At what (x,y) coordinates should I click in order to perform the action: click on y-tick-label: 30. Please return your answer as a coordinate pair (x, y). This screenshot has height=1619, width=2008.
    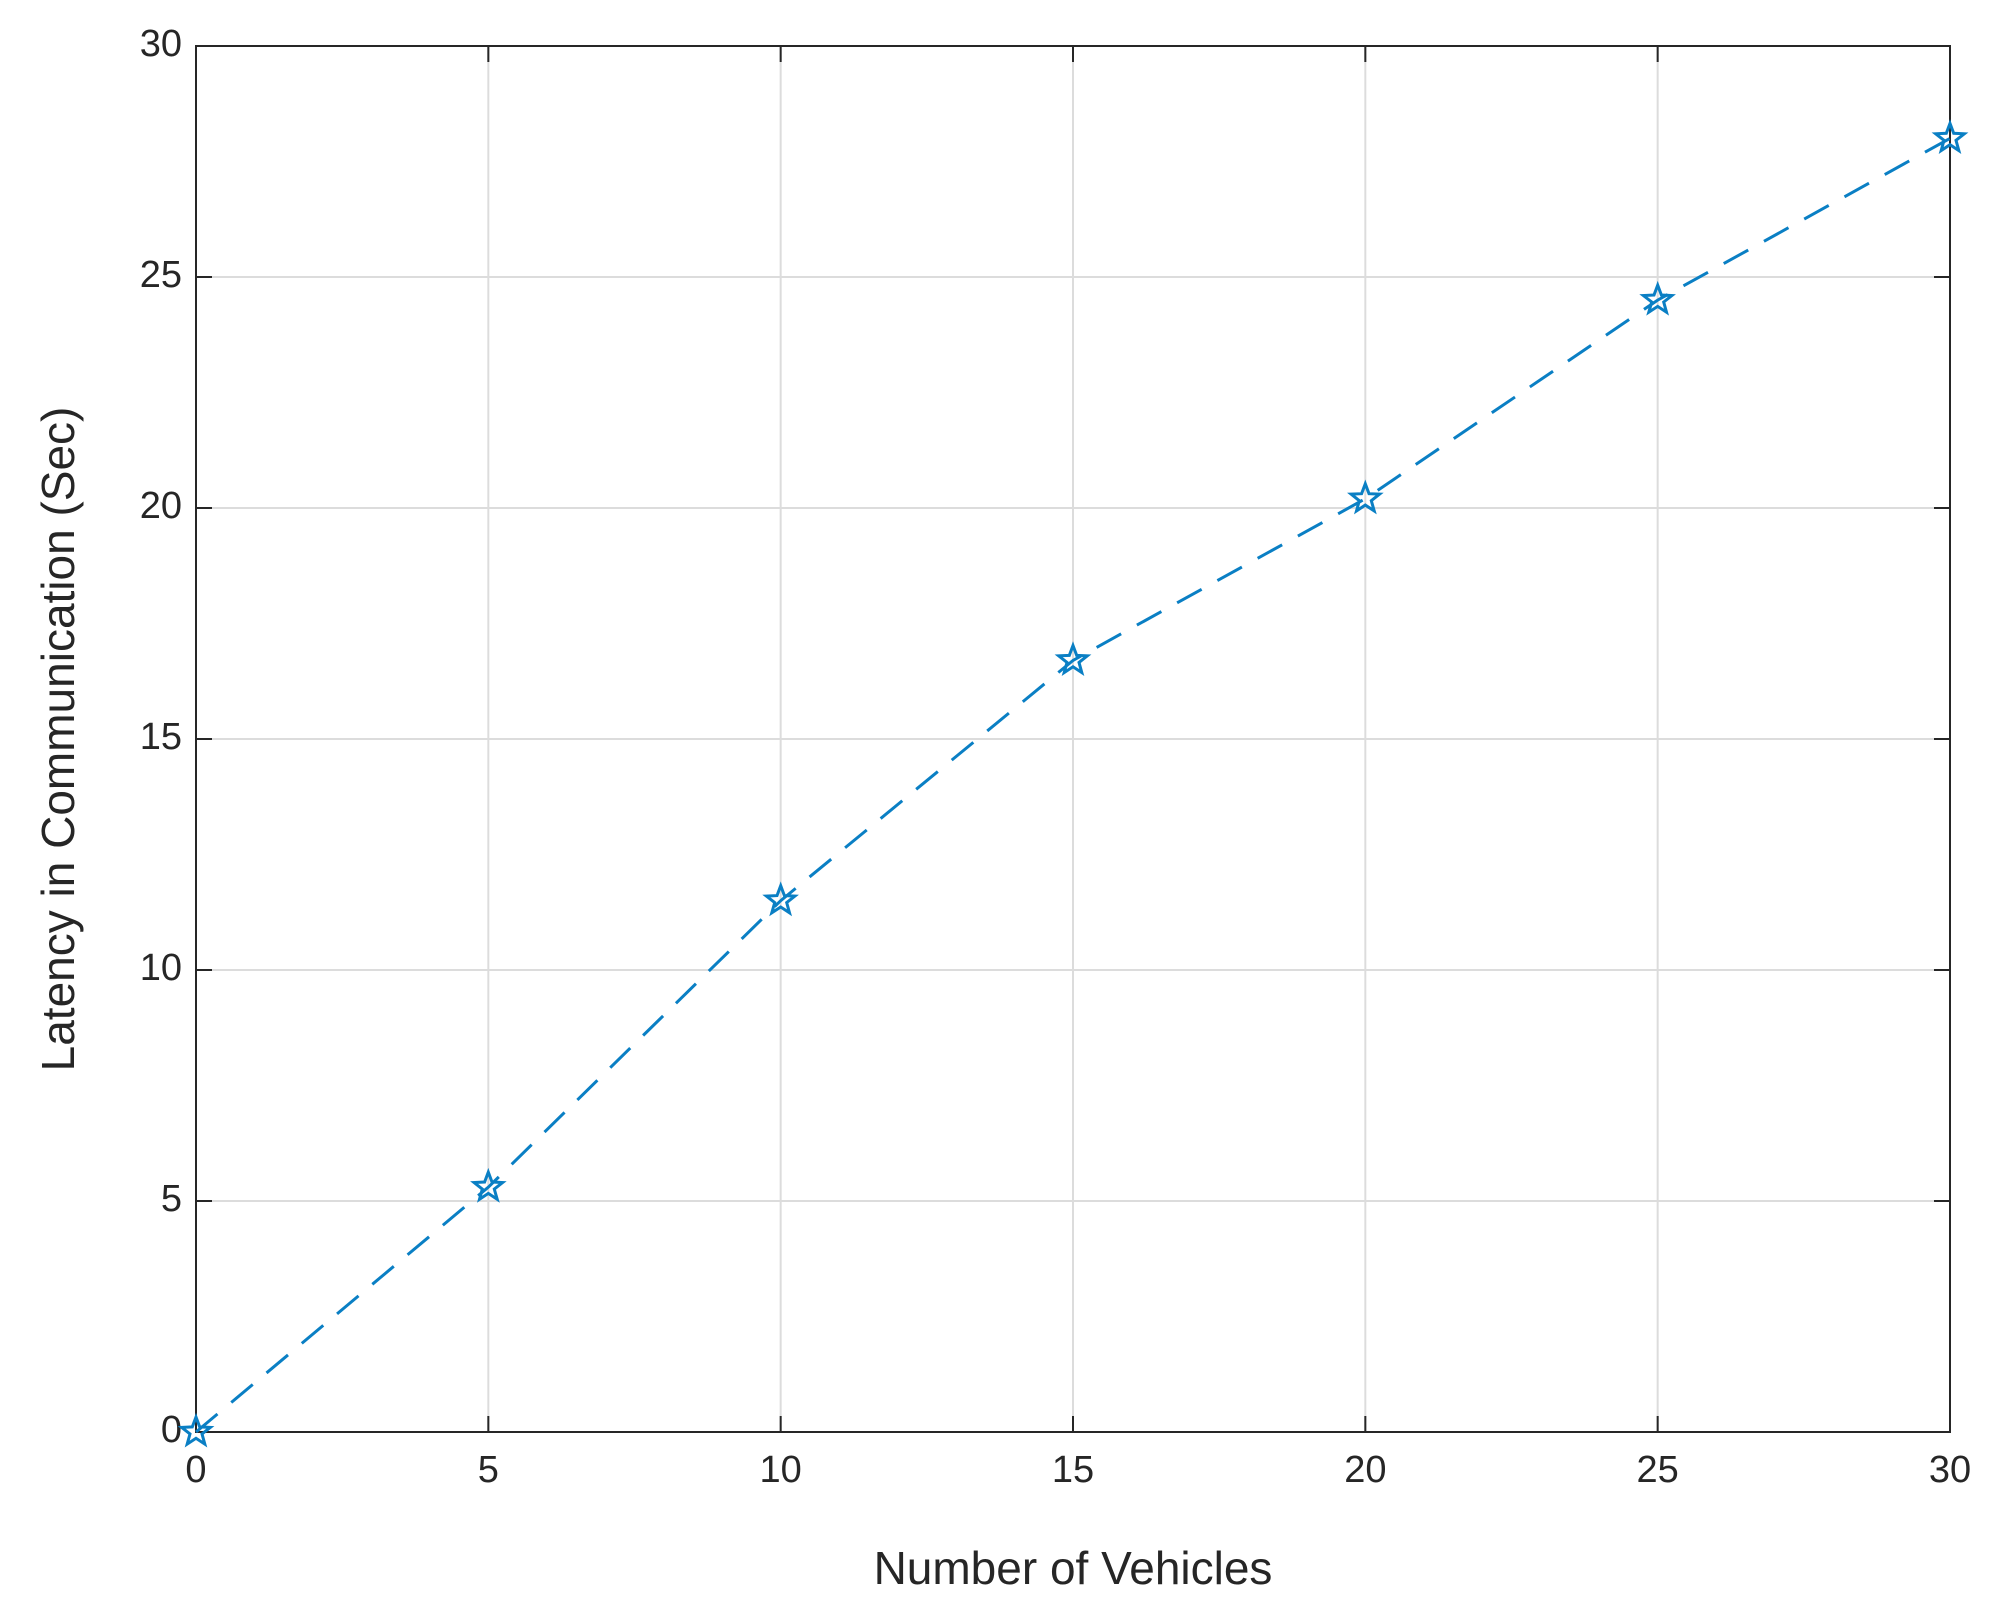
    Looking at the image, I should click on (161, 44).